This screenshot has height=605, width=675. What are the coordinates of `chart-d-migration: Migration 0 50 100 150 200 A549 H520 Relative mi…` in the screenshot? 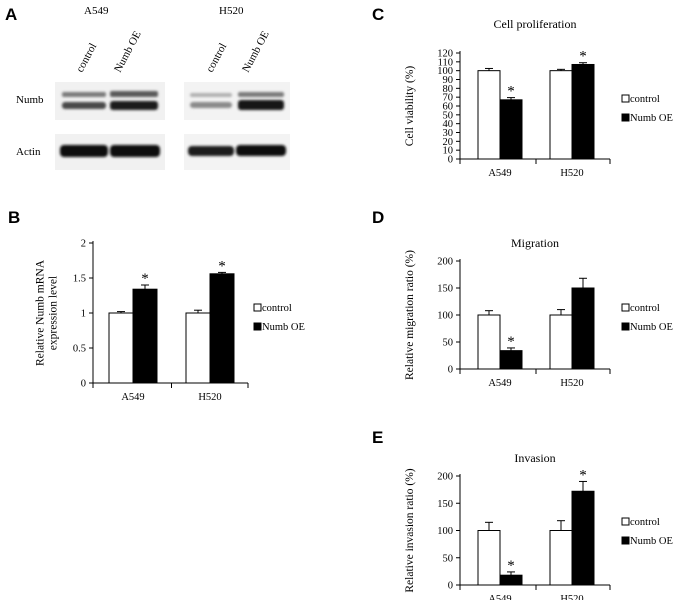 It's located at (538, 312).